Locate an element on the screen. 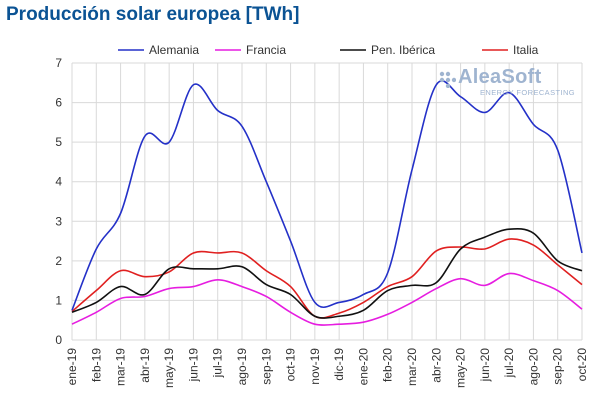 This screenshot has height=418, width=600. x-tick-label: dic-19 is located at coordinates (339, 364).